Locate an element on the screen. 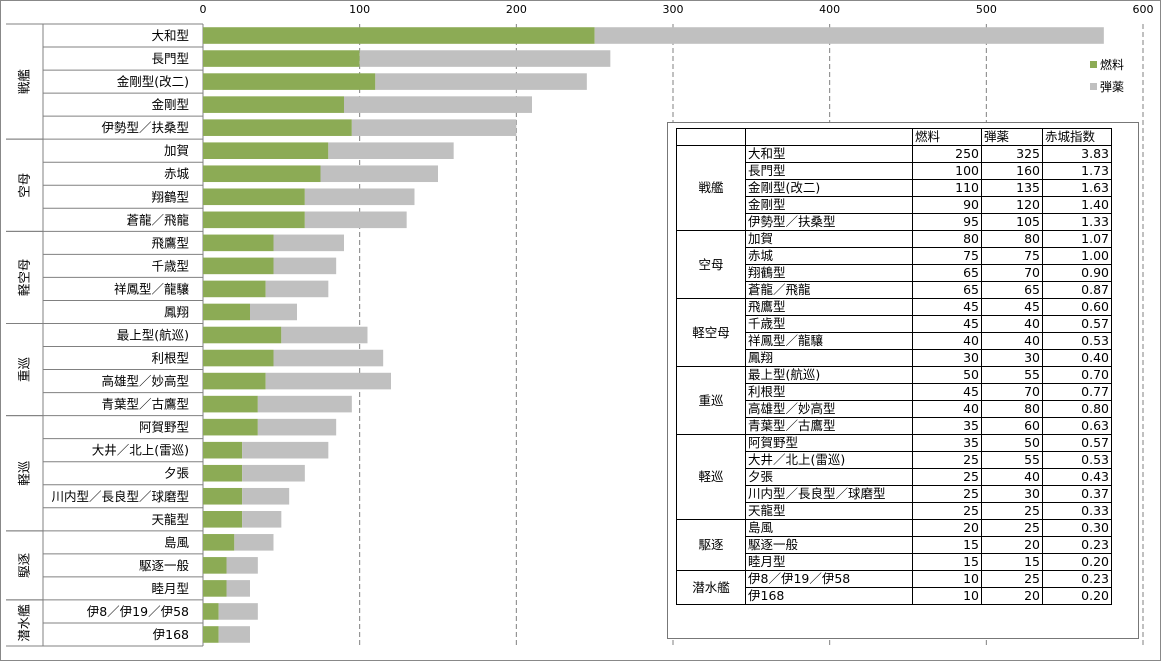 The image size is (1161, 661). category-label: 夕張 is located at coordinates (177, 473).